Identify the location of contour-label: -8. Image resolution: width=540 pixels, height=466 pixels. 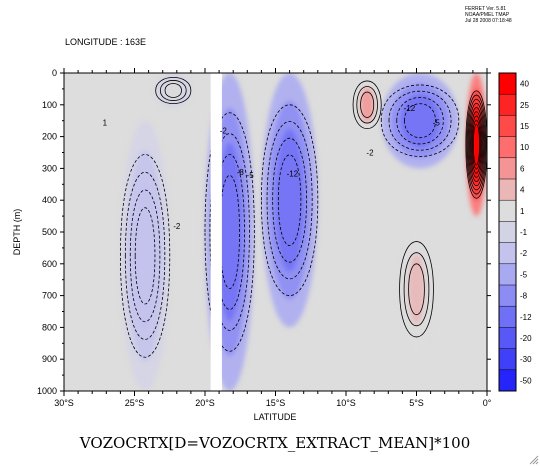
(241, 172).